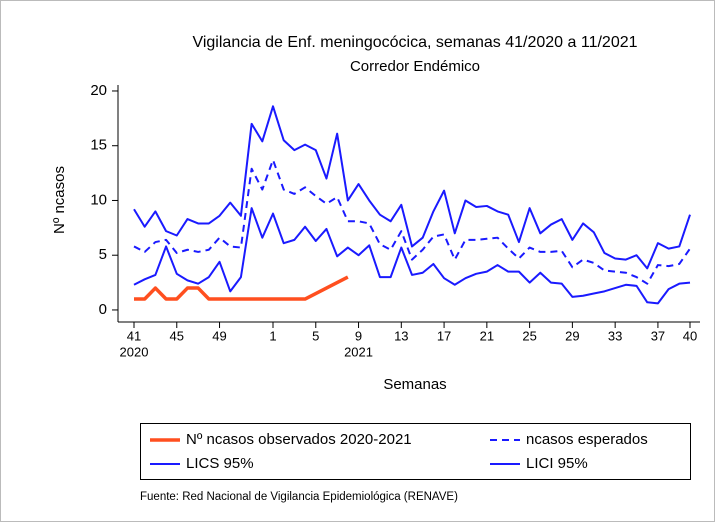  I want to click on x-year-label: 2021, so click(358, 351).